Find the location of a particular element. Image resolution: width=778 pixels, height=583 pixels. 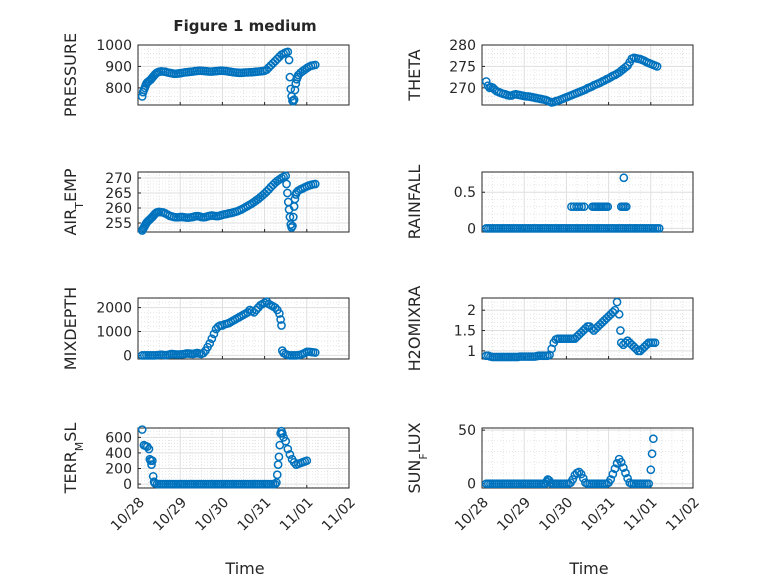

y-tick-label: 265 is located at coordinates (118, 194).